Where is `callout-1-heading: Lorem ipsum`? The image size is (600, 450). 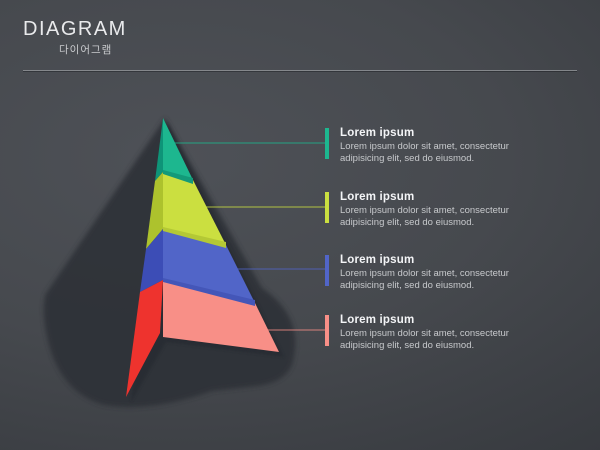 callout-1-heading: Lorem ipsum is located at coordinates (377, 133).